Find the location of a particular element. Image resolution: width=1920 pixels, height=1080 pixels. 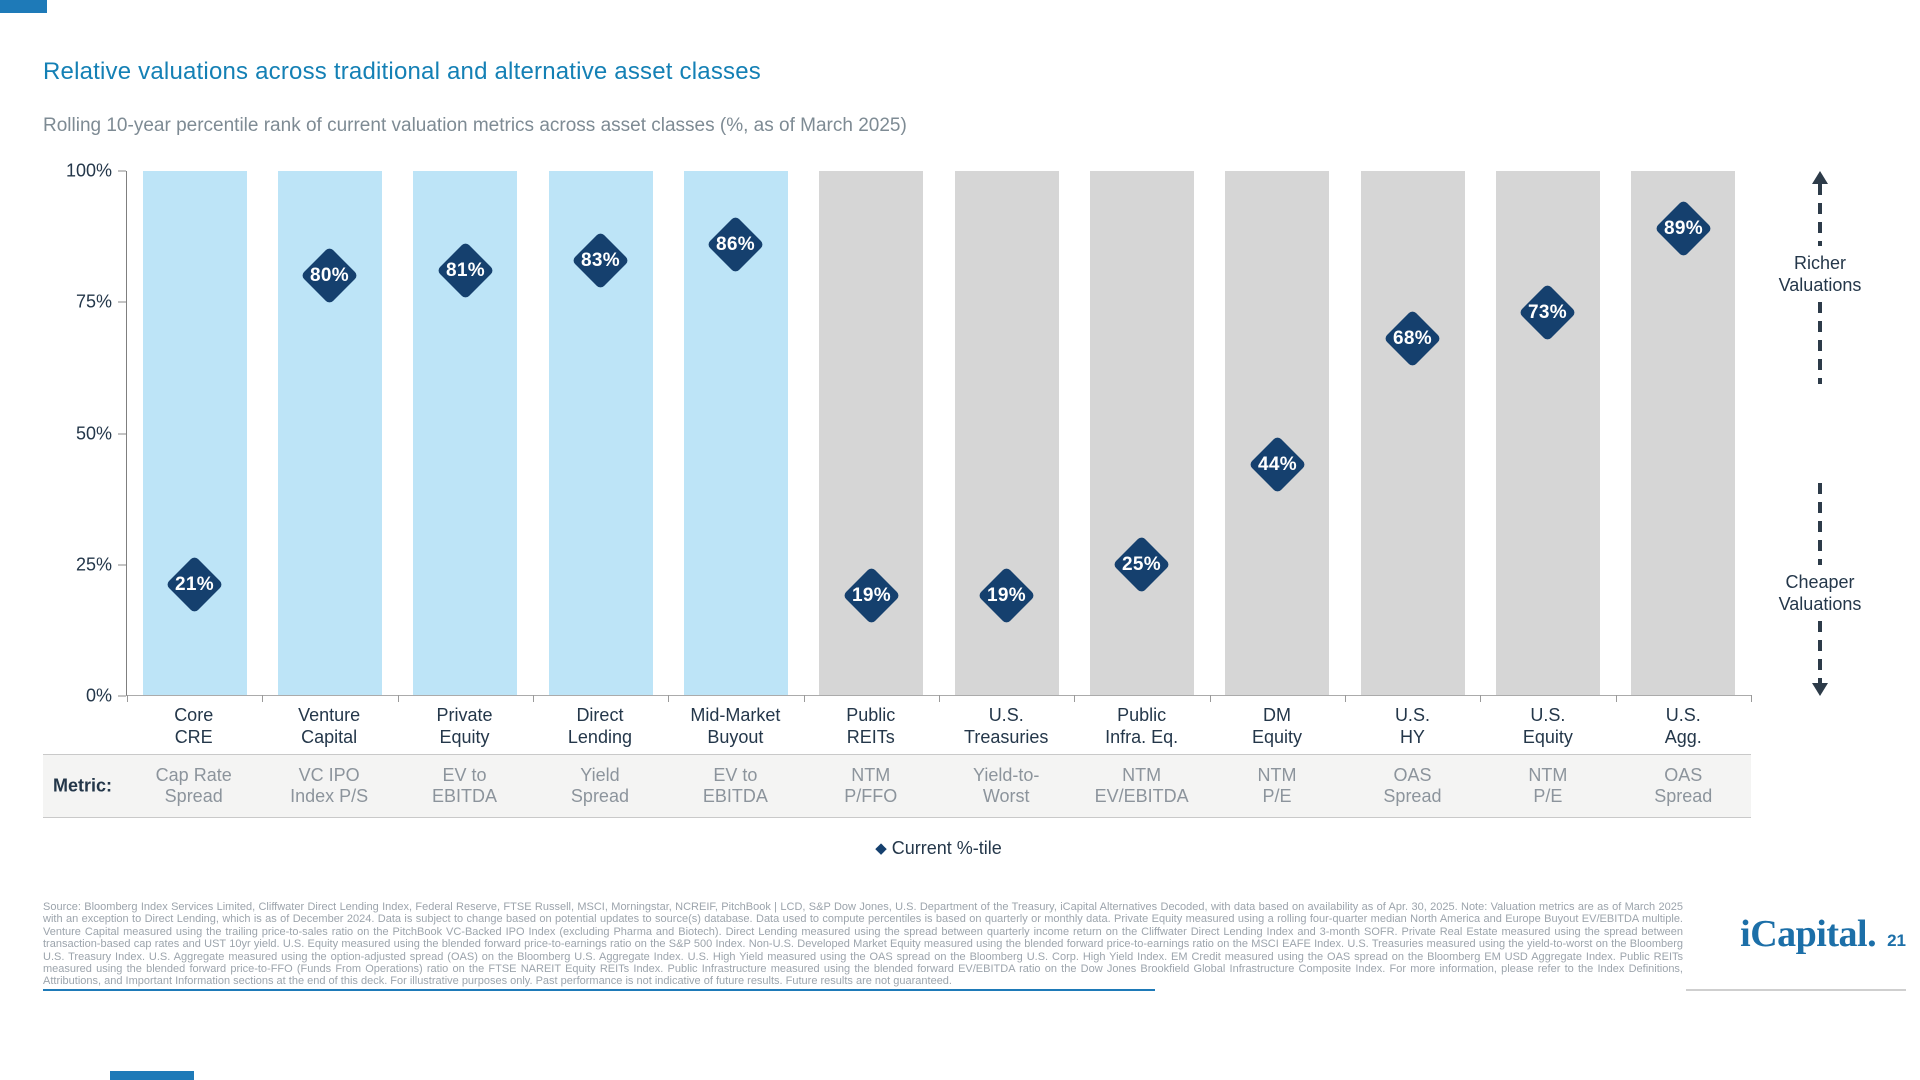

page-number: 21 is located at coordinates (1896, 940).